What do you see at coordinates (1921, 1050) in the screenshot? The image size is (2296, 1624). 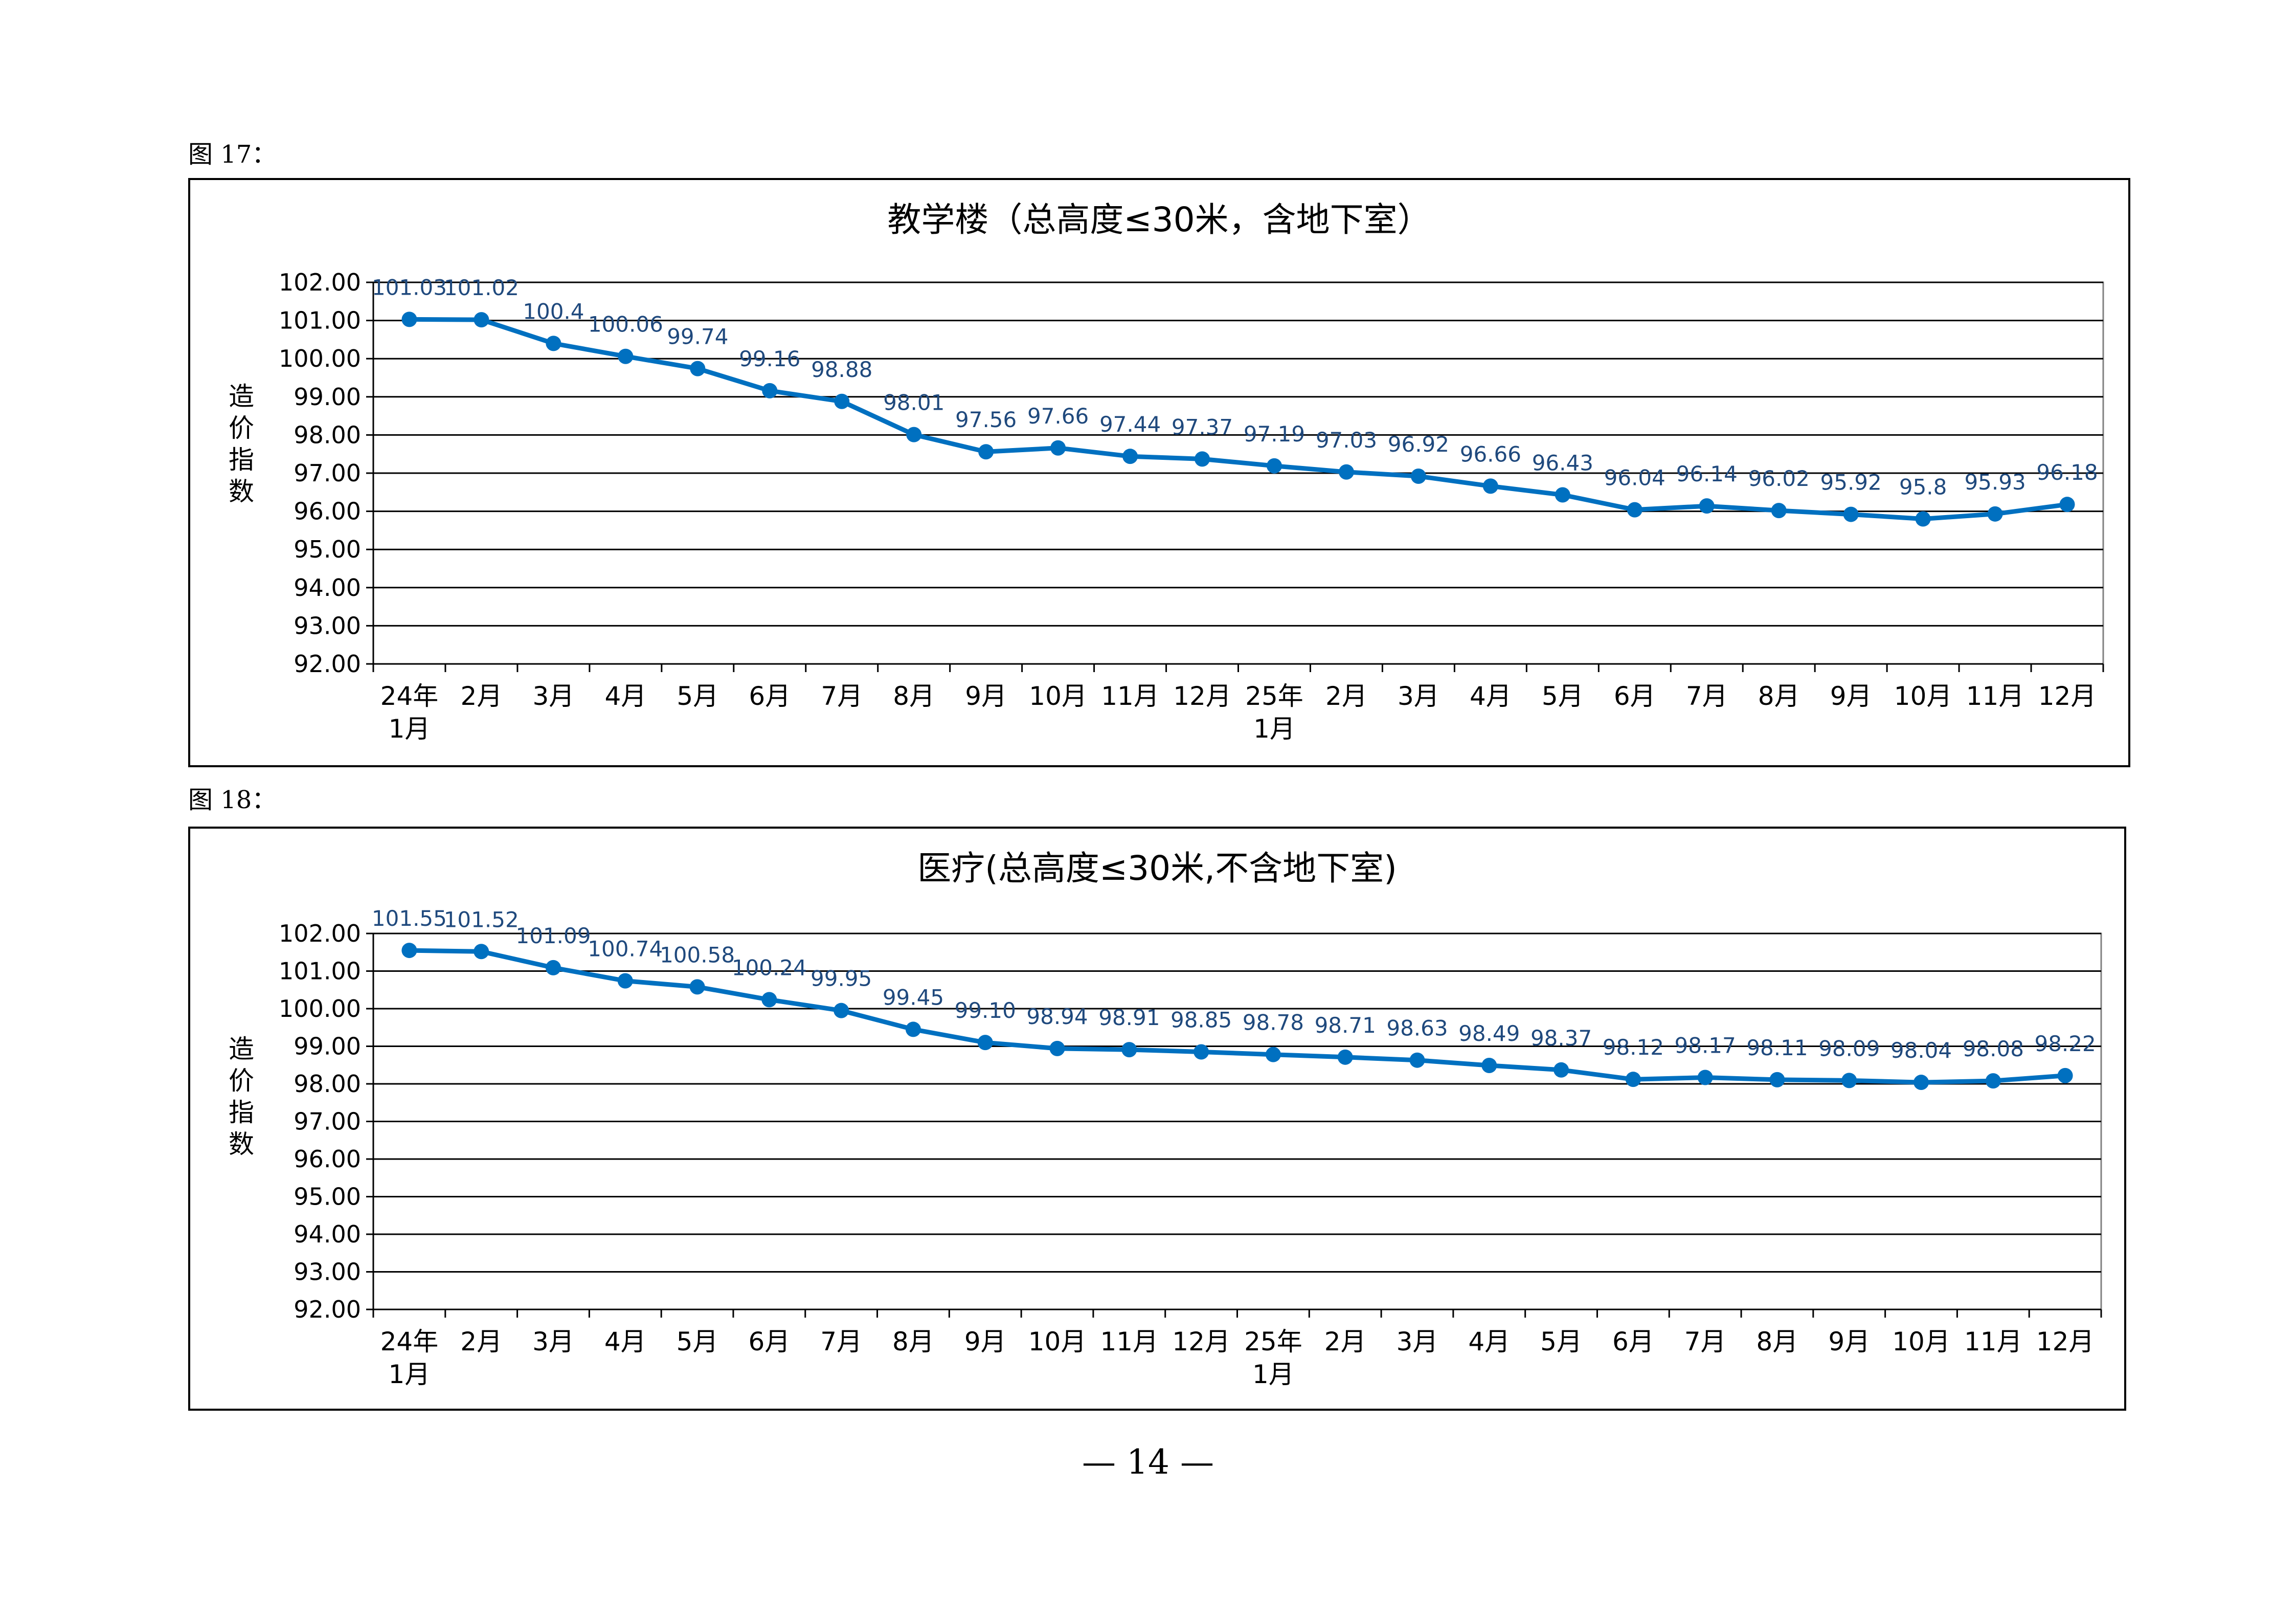 I see `data-label: 98.04` at bounding box center [1921, 1050].